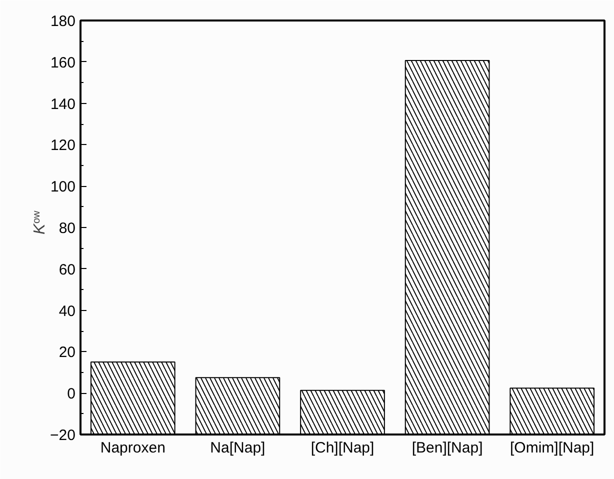 The width and height of the screenshot is (614, 479). I want to click on y-tick-label: 60, so click(67, 269).